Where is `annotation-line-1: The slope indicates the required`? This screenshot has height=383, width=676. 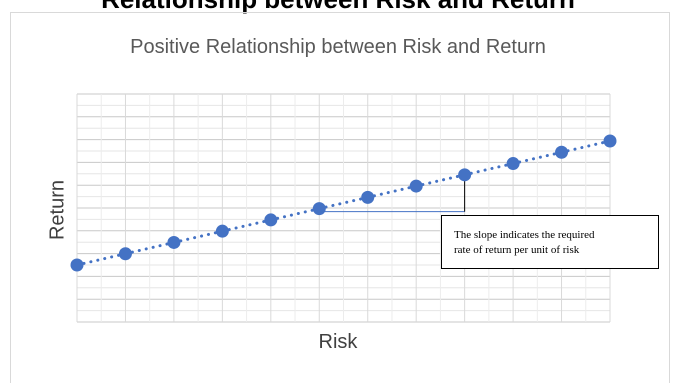 annotation-line-1: The slope indicates the required is located at coordinates (524, 235).